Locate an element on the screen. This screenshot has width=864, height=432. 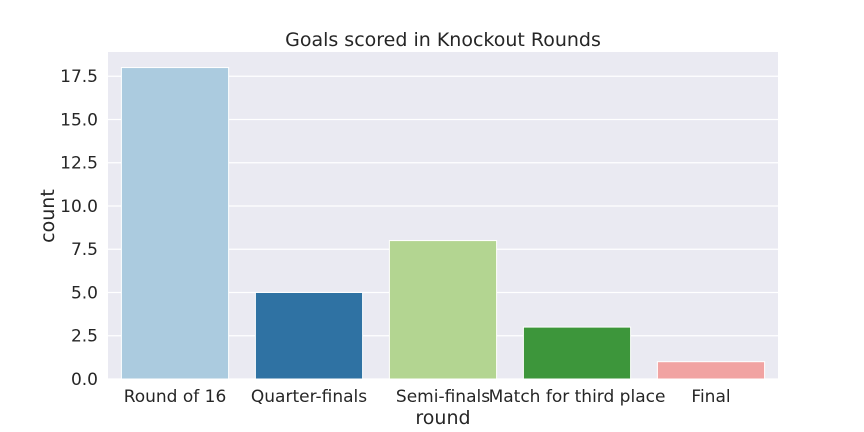
y-axis-label: count is located at coordinates (48, 216).